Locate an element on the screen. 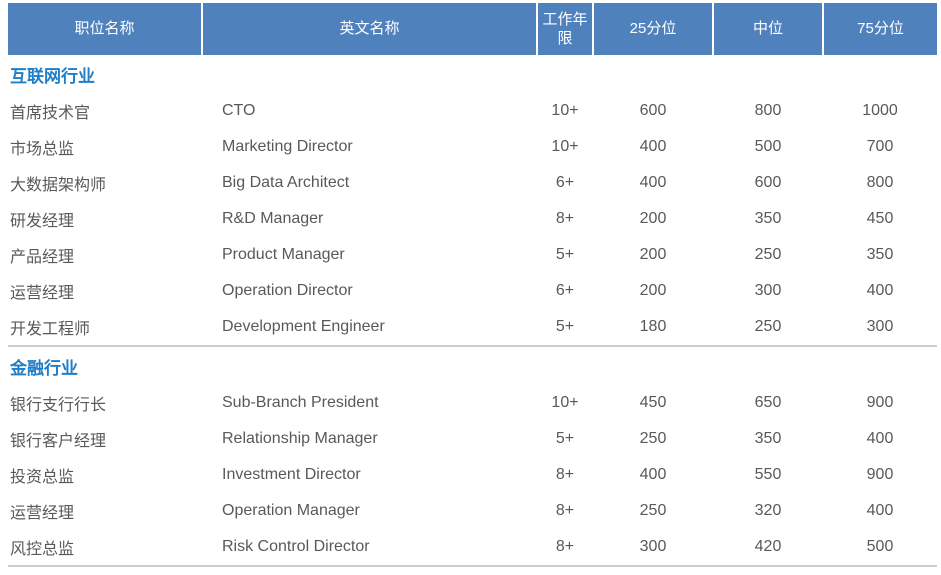  english-name-cell: R&D Manager is located at coordinates (273, 218).